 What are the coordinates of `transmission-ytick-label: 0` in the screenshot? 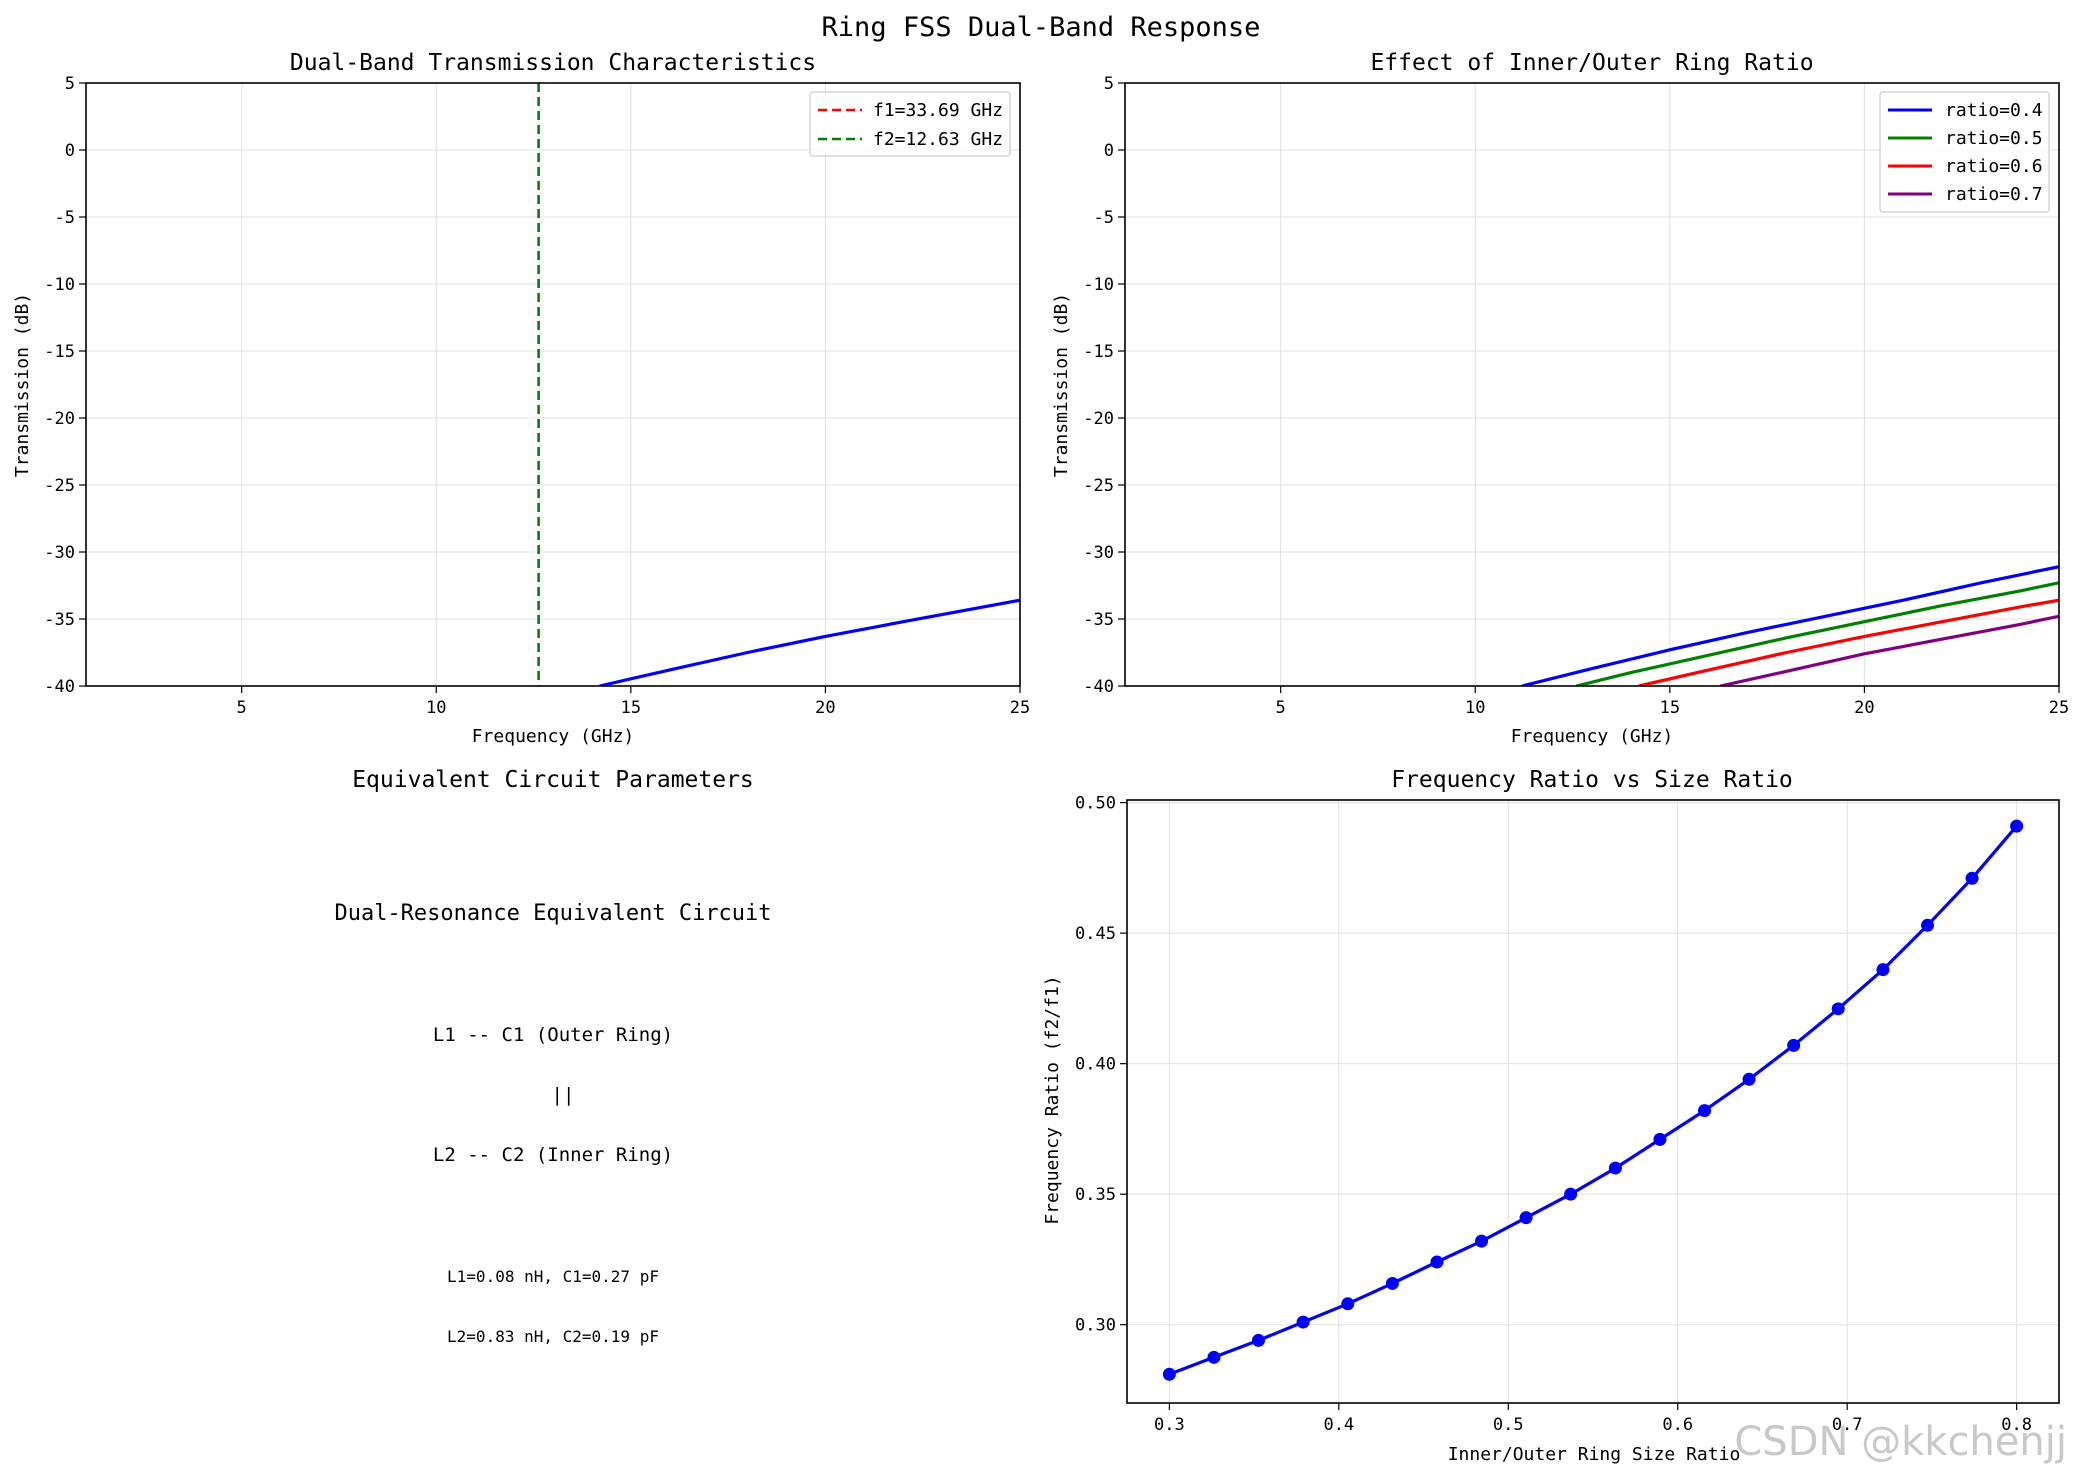 It's located at (70, 151).